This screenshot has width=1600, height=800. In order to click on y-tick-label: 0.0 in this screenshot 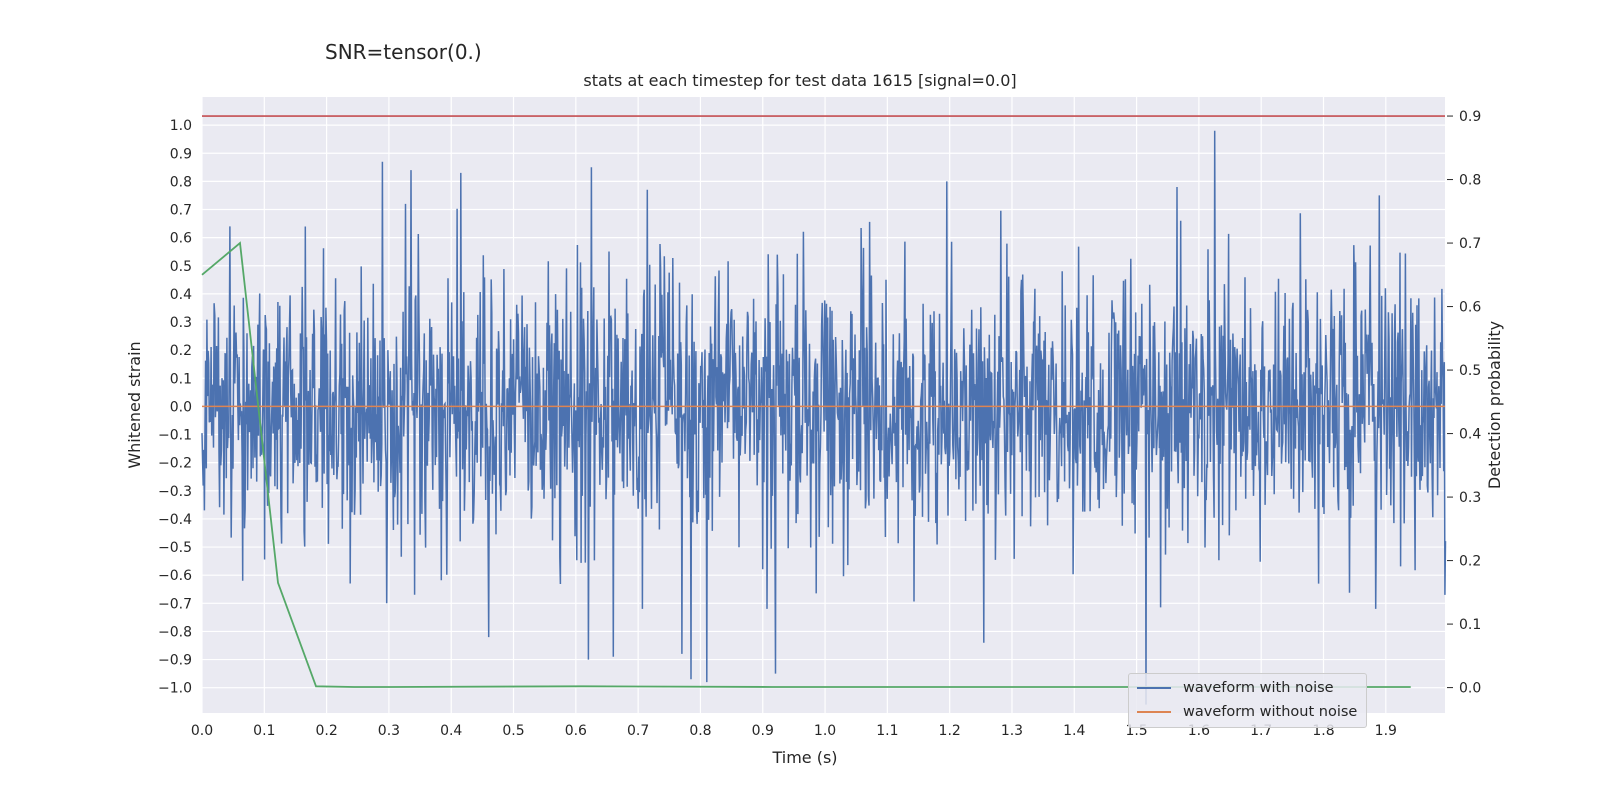, I will do `click(181, 407)`.